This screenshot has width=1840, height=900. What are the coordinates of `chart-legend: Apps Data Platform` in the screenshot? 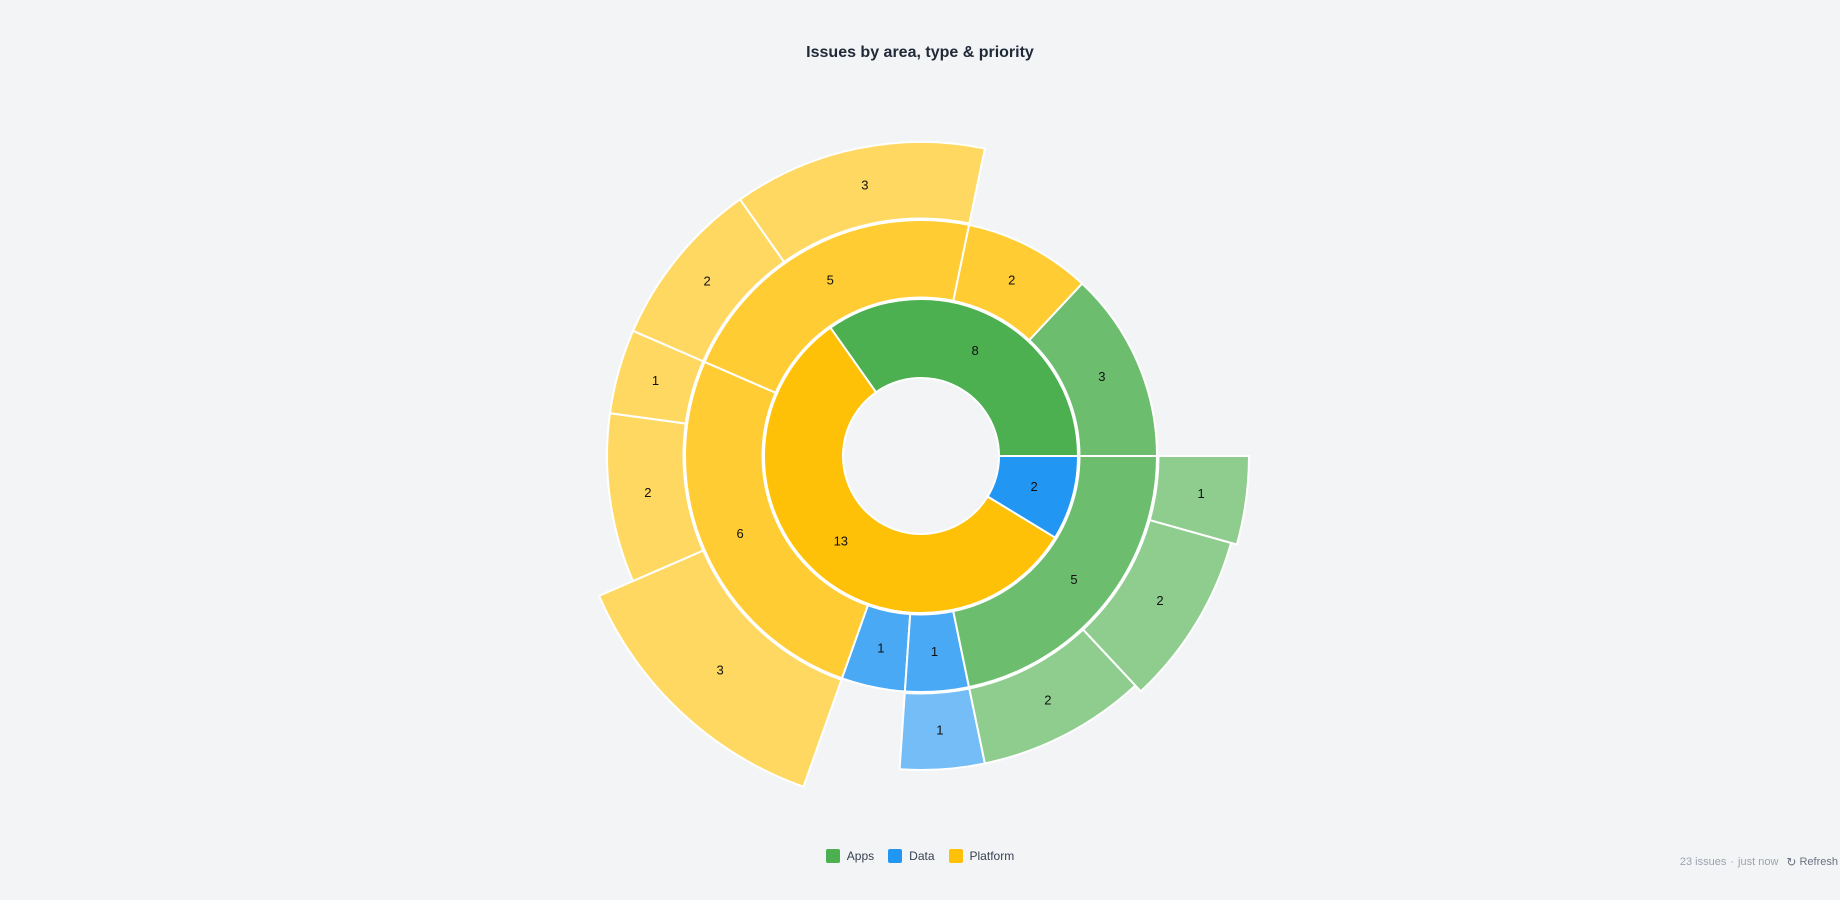 It's located at (920, 856).